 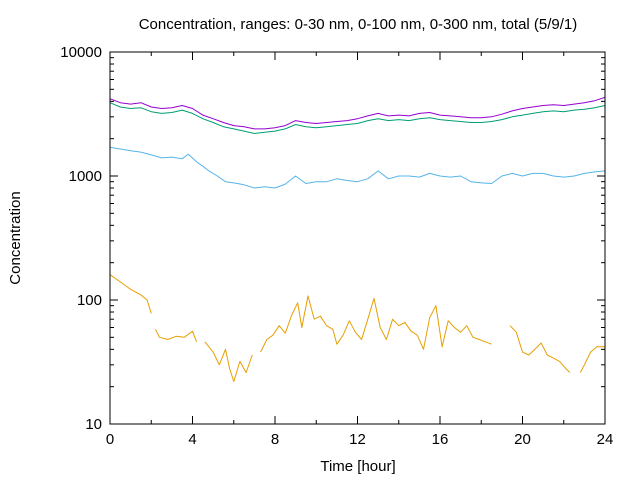 What do you see at coordinates (440, 439) in the screenshot?
I see `x-tick-label: 16` at bounding box center [440, 439].